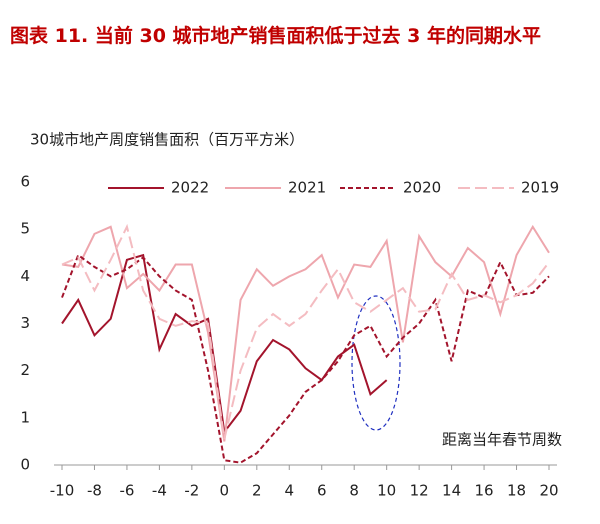 The image size is (600, 524). I want to click on x-tick-label: 8, so click(354, 491).